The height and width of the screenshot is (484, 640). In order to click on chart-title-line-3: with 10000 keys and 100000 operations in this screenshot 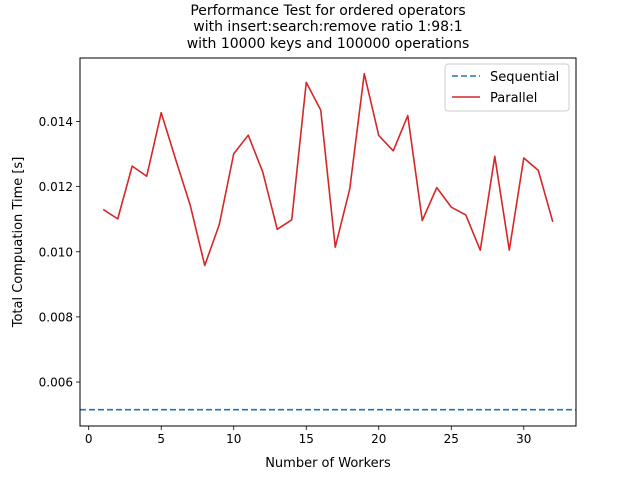, I will do `click(328, 44)`.